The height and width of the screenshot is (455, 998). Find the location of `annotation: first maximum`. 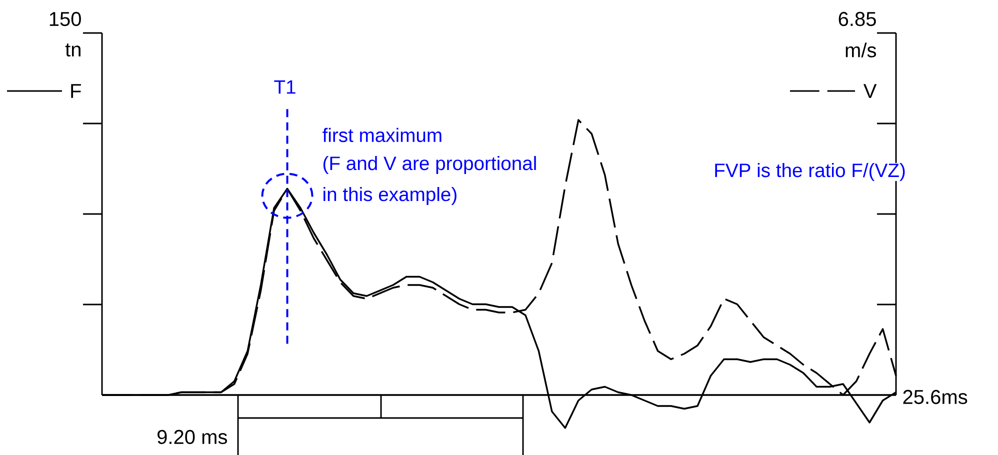

annotation: first maximum is located at coordinates (382, 135).